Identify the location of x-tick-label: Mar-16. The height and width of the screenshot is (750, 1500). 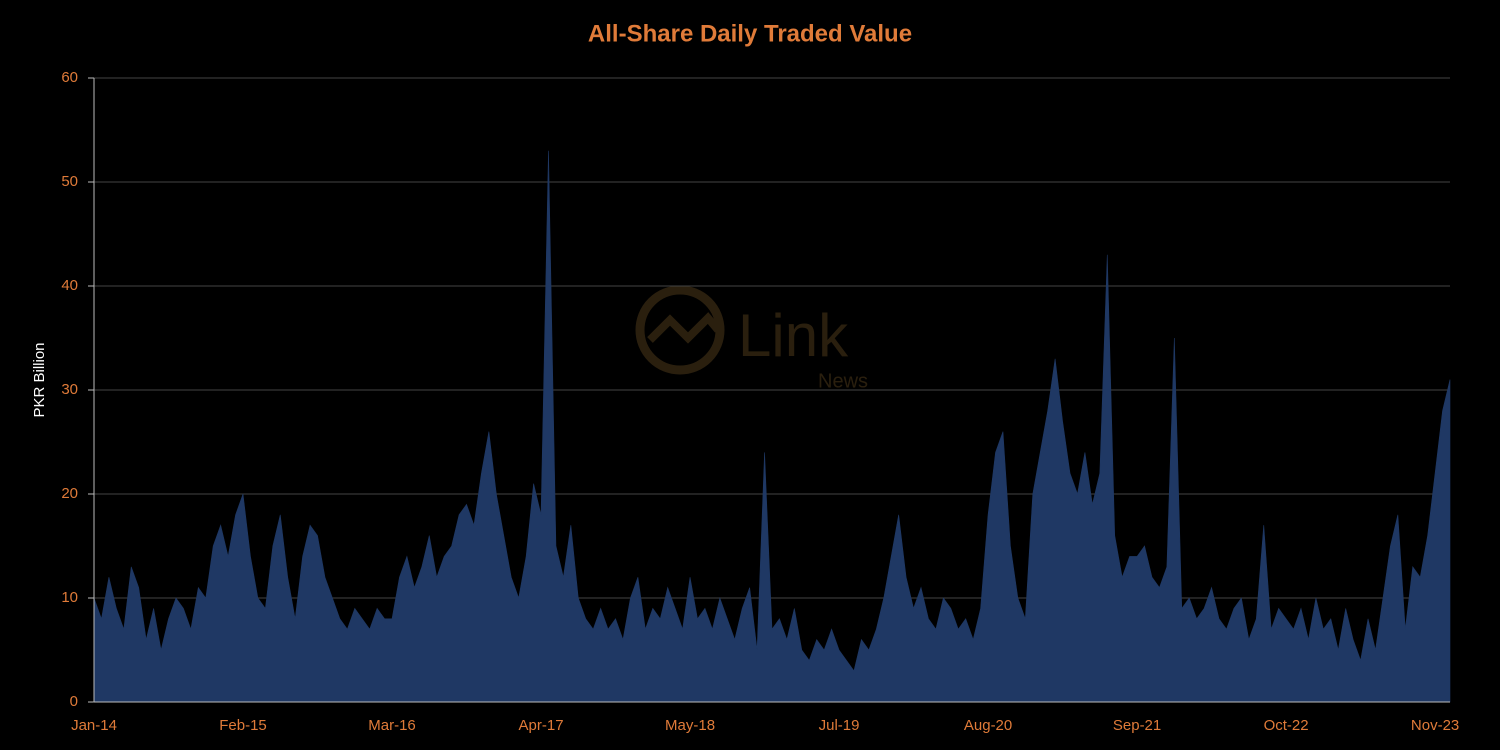
(392, 725).